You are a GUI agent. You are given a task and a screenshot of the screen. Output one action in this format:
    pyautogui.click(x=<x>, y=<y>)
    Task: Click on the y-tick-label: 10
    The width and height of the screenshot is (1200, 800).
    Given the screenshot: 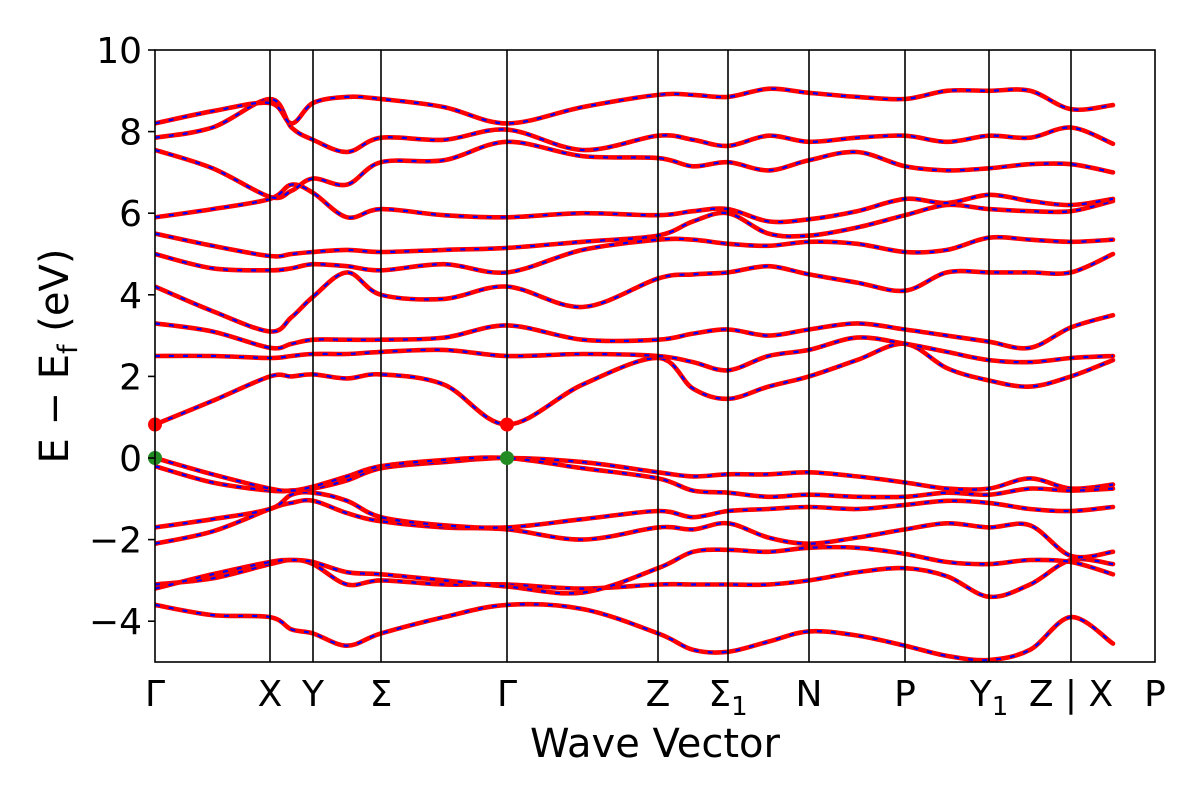 What is the action you would take?
    pyautogui.click(x=119, y=51)
    